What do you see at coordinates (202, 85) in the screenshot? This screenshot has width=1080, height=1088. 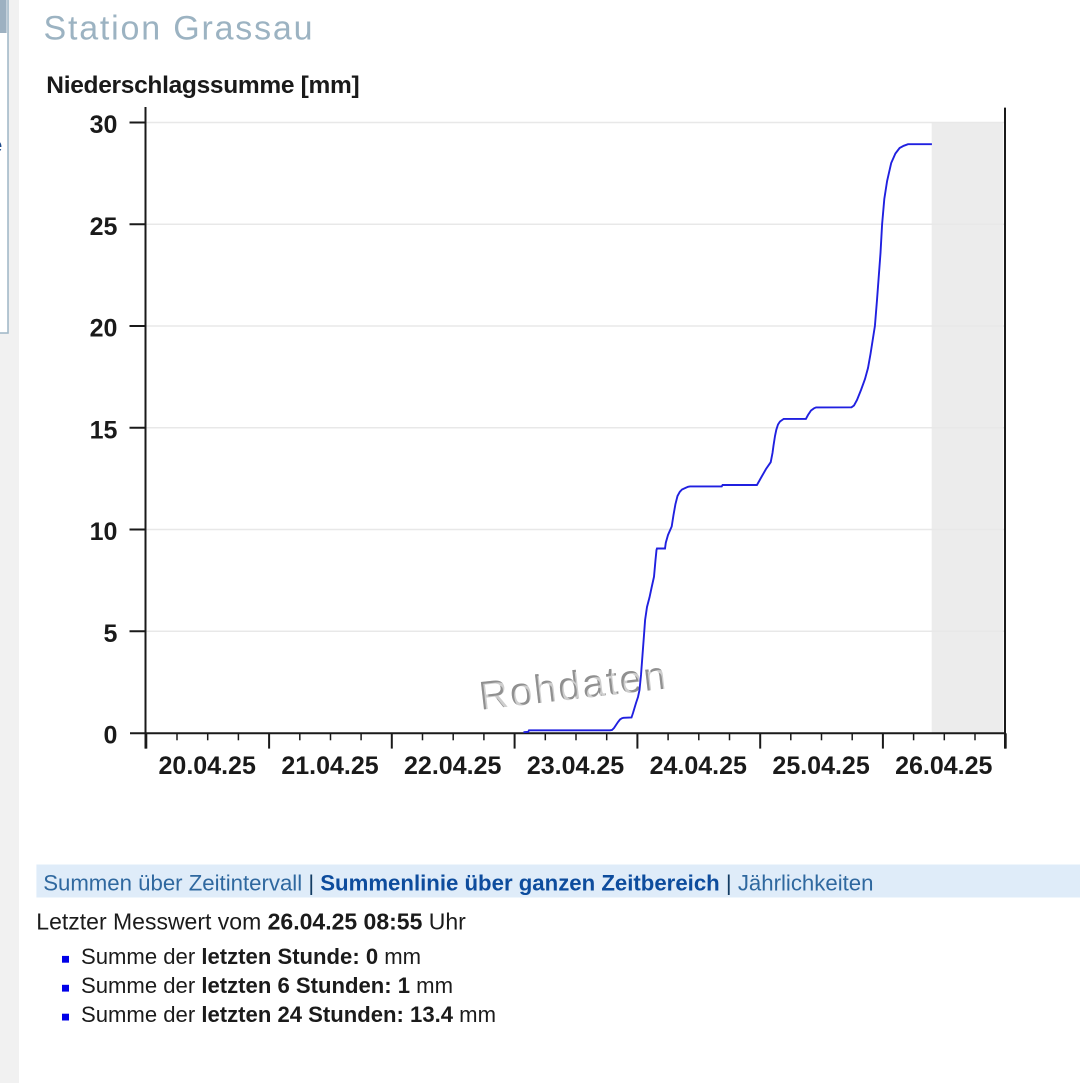 I see `svg-text: Niederschlagssumme [mm]` at bounding box center [202, 85].